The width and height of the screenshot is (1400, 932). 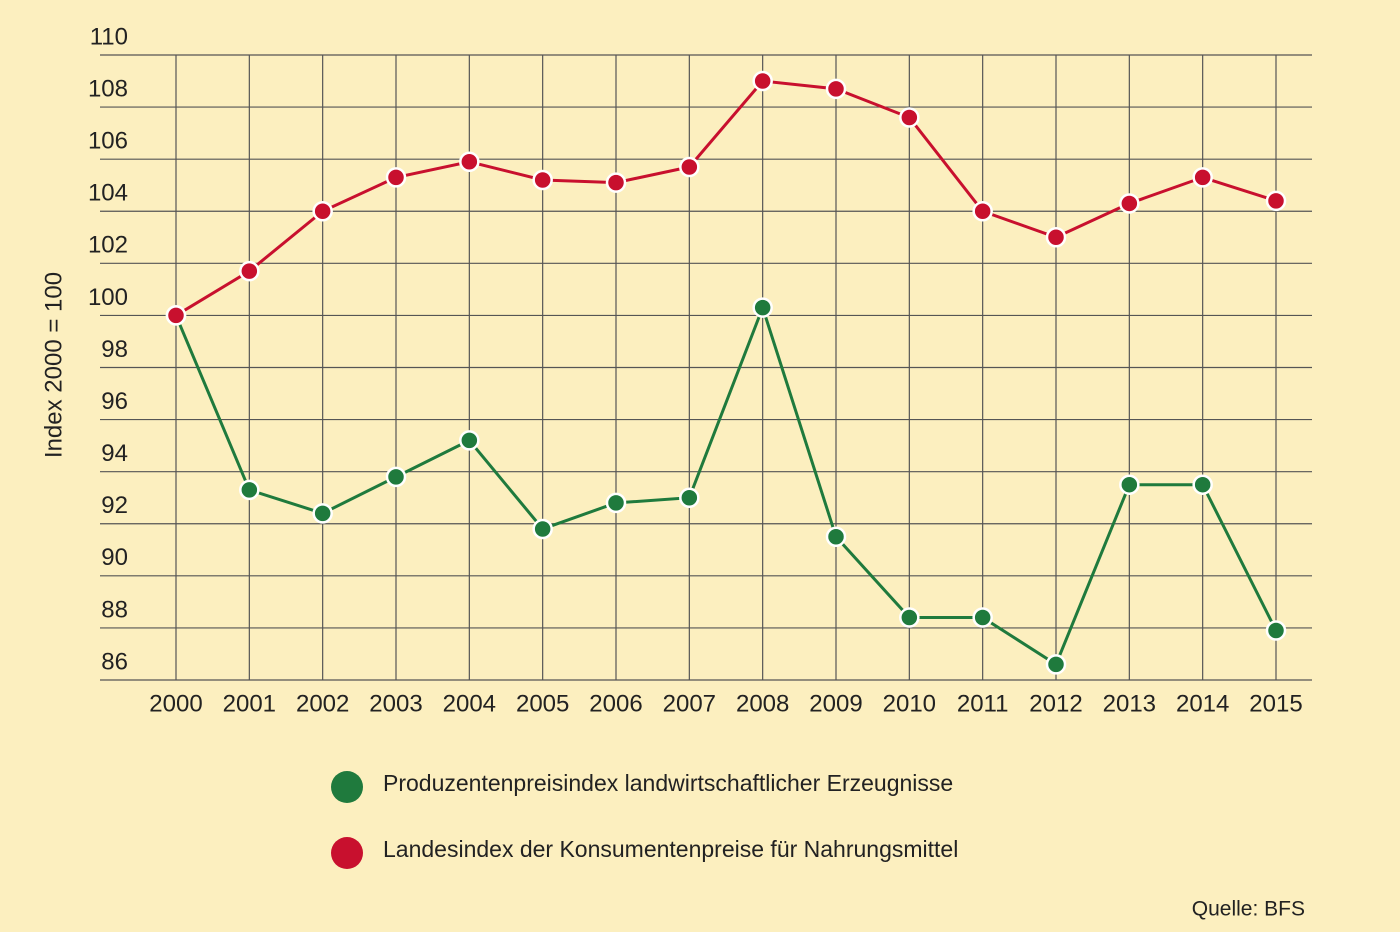 I want to click on y-tick-label: 106, so click(x=108, y=141).